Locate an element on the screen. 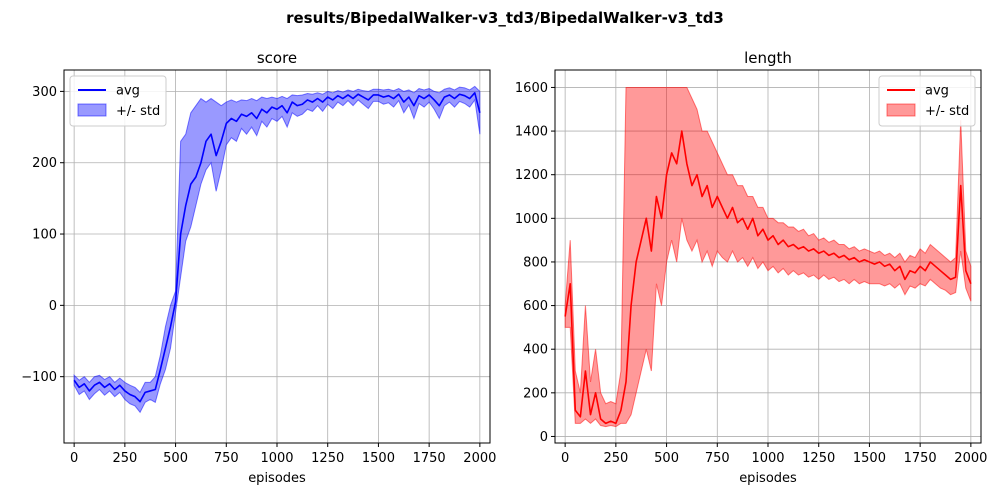  score-legend-box is located at coordinates (118, 101).